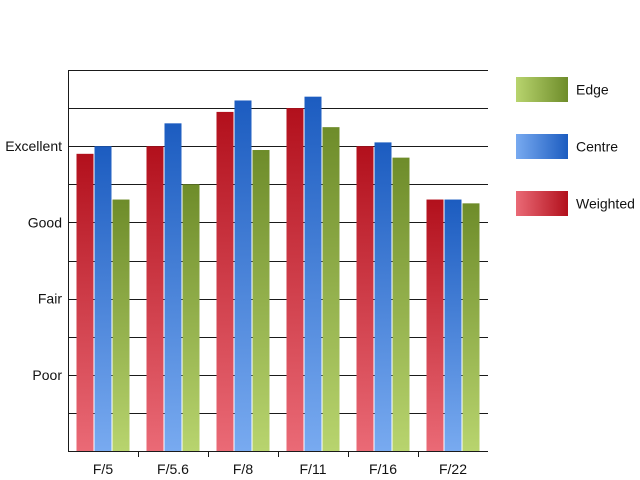 This screenshot has width=640, height=480. What do you see at coordinates (605, 204) in the screenshot?
I see `legend-label-weighted: Weighted` at bounding box center [605, 204].